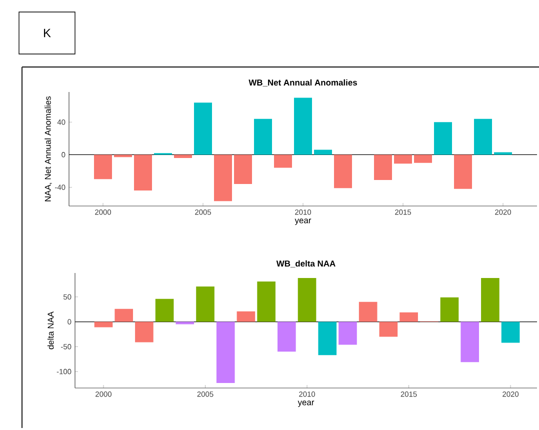  Describe the element at coordinates (47, 33) in the screenshot. I see `text: K` at that location.